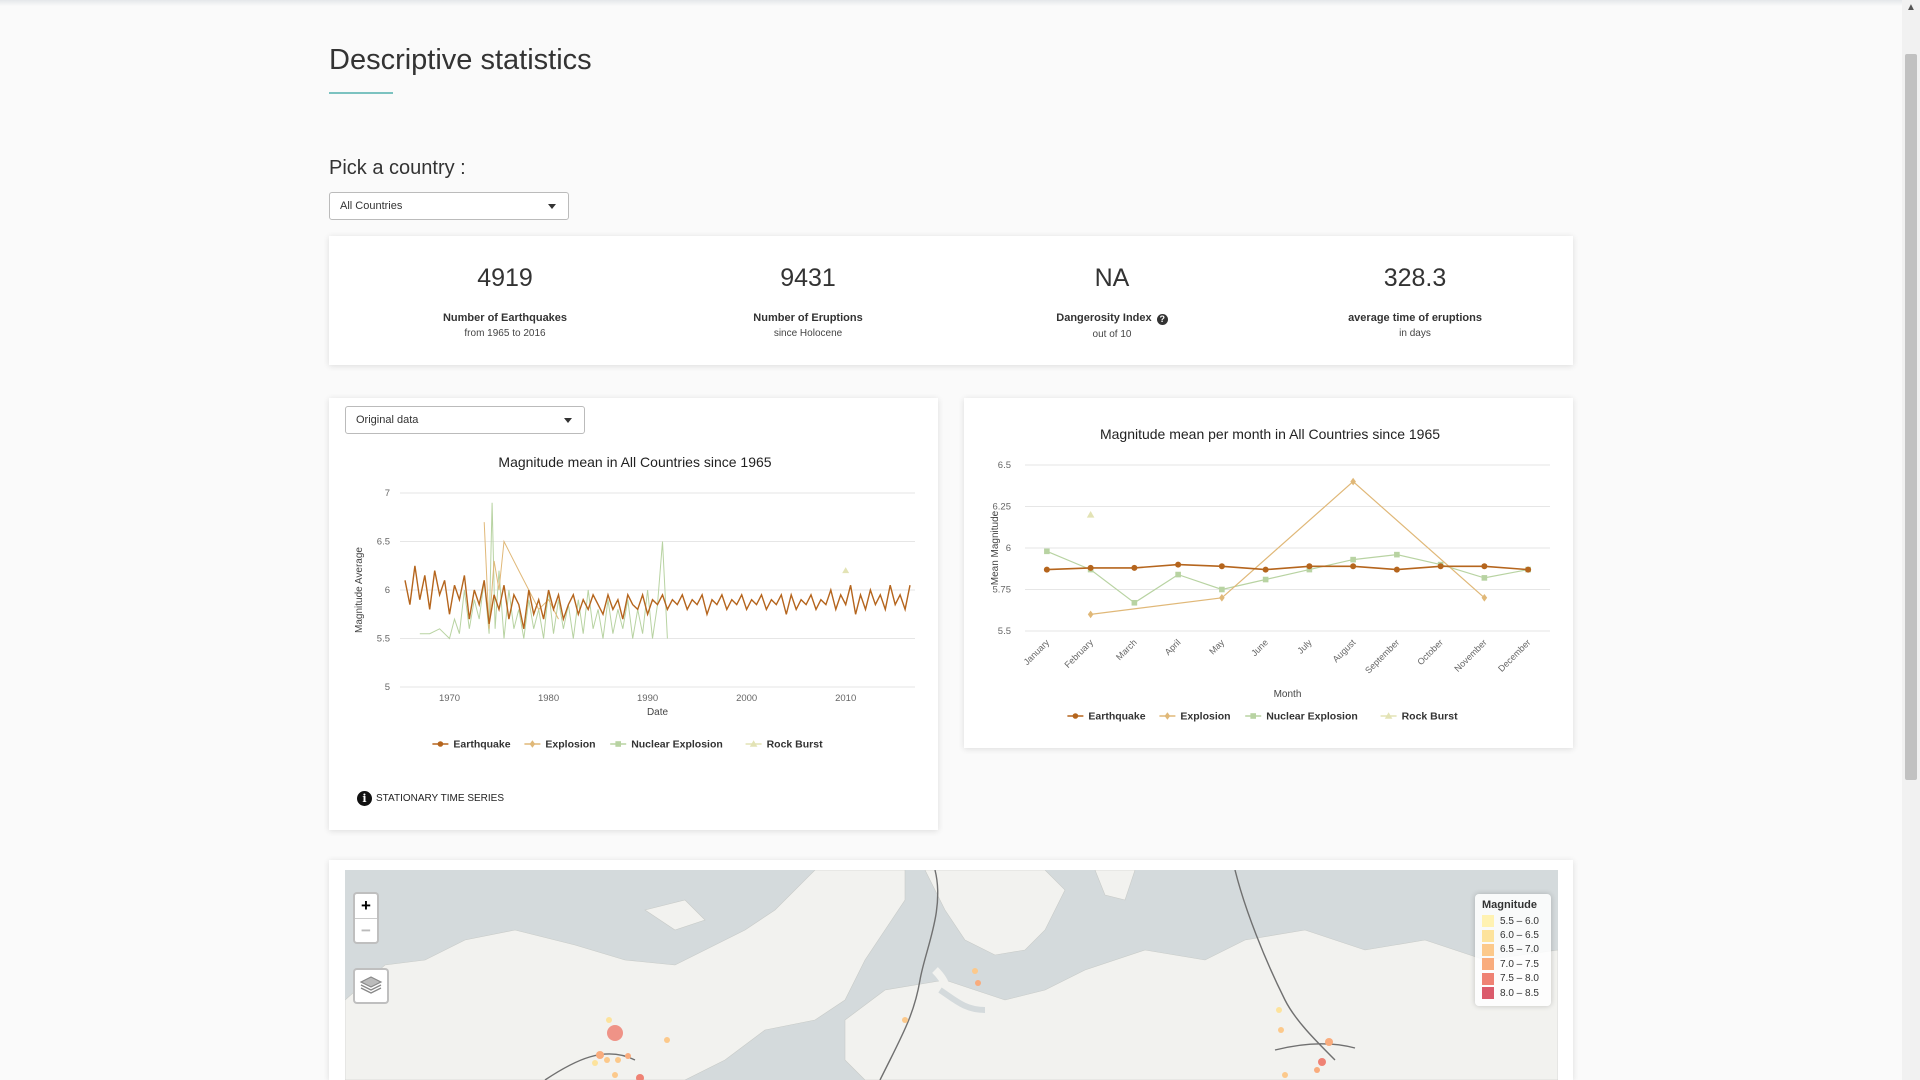  Describe the element at coordinates (1513, 993) in the screenshot. I see `legend-item: 8.0 – 8.5` at that location.